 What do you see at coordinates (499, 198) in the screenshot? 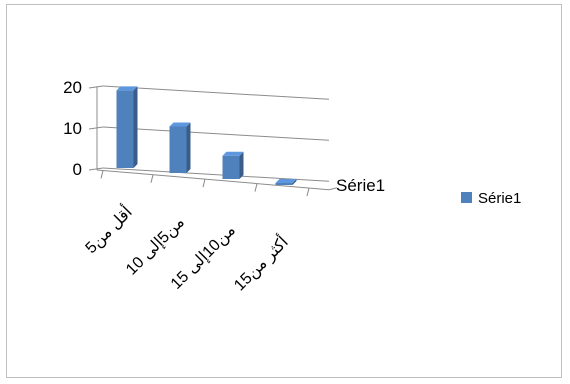
I see `legend-label: Série1` at bounding box center [499, 198].